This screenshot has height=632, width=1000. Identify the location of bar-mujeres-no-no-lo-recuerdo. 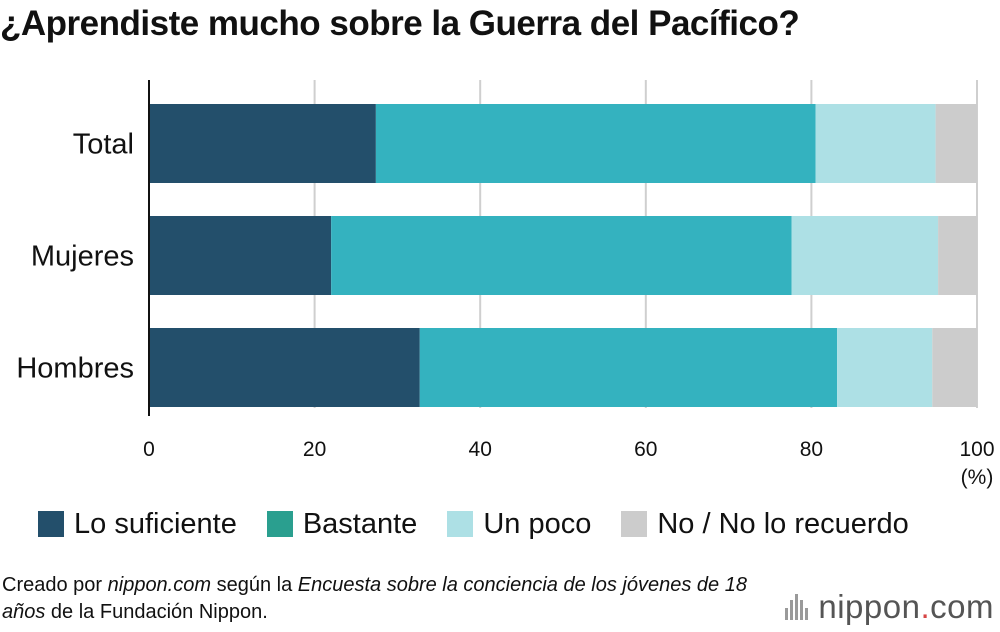
(957, 255).